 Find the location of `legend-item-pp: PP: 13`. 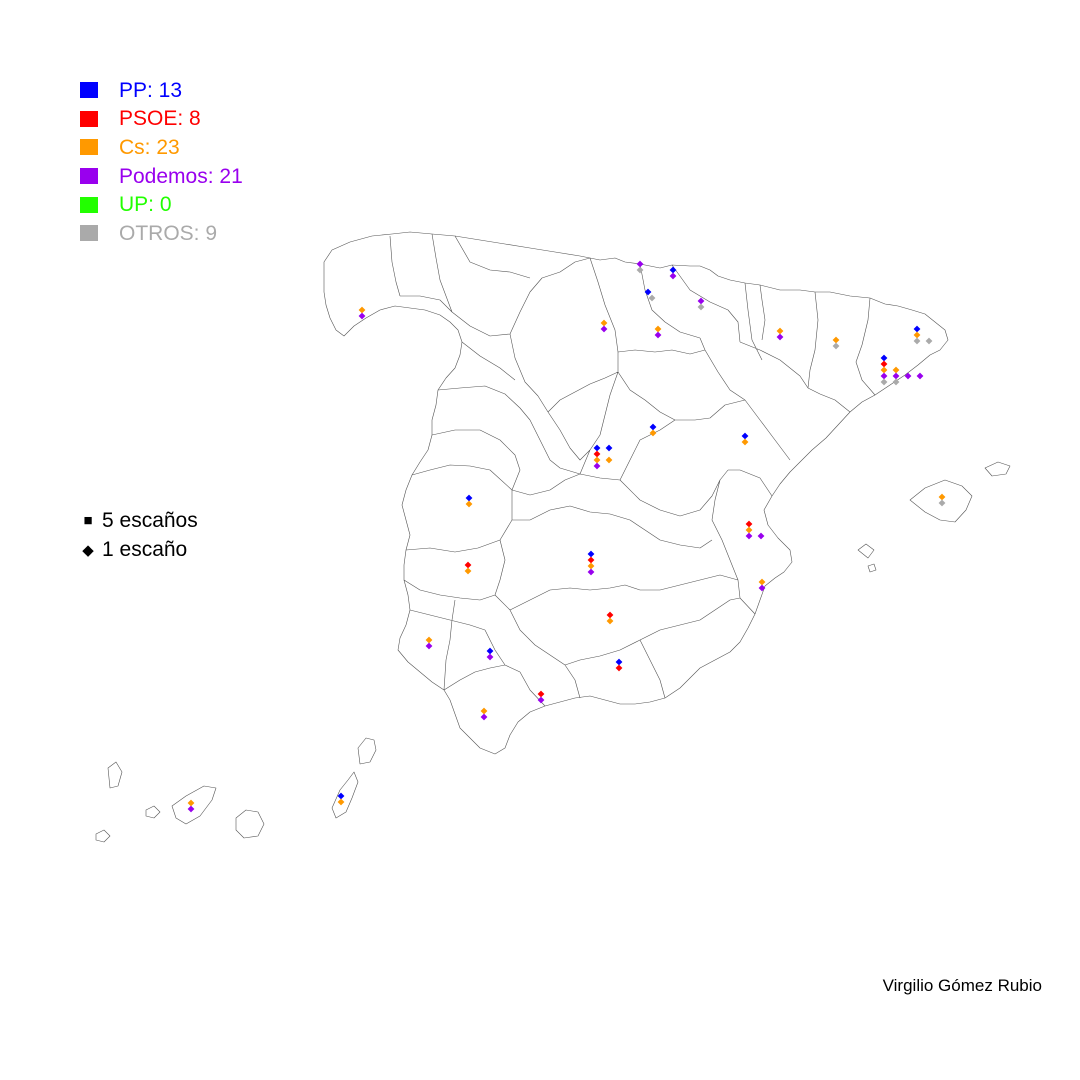

legend-item-pp: PP: 13 is located at coordinates (161, 90).